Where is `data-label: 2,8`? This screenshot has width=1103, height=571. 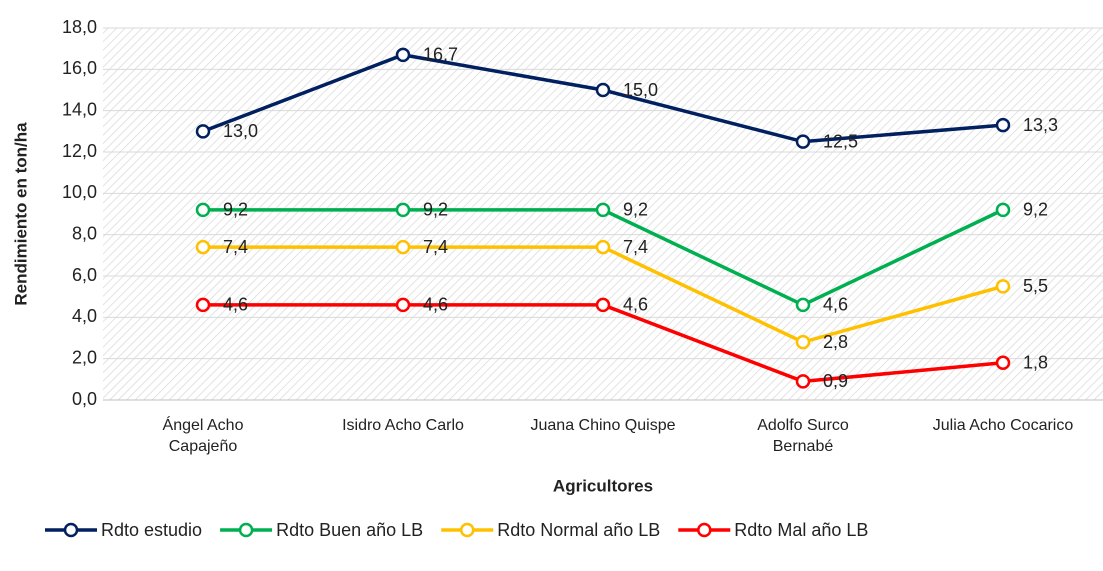 data-label: 2,8 is located at coordinates (835, 342).